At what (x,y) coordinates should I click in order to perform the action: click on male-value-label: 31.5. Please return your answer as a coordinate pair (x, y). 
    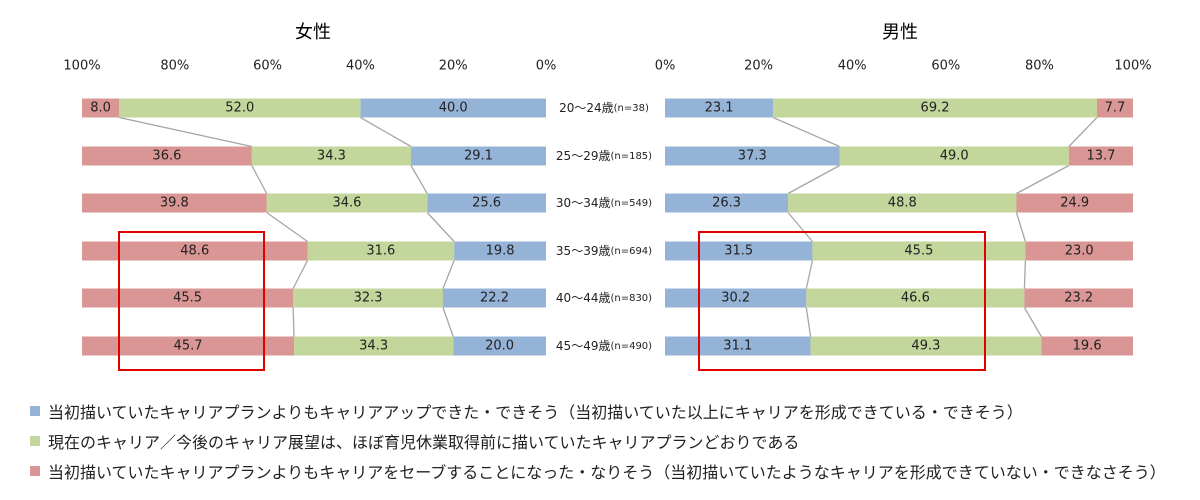
    Looking at the image, I should click on (738, 251).